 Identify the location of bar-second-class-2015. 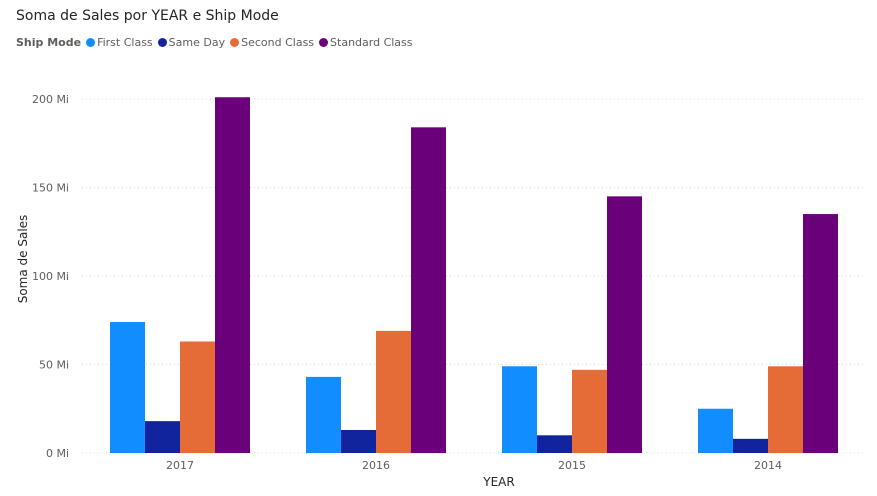
(589, 411).